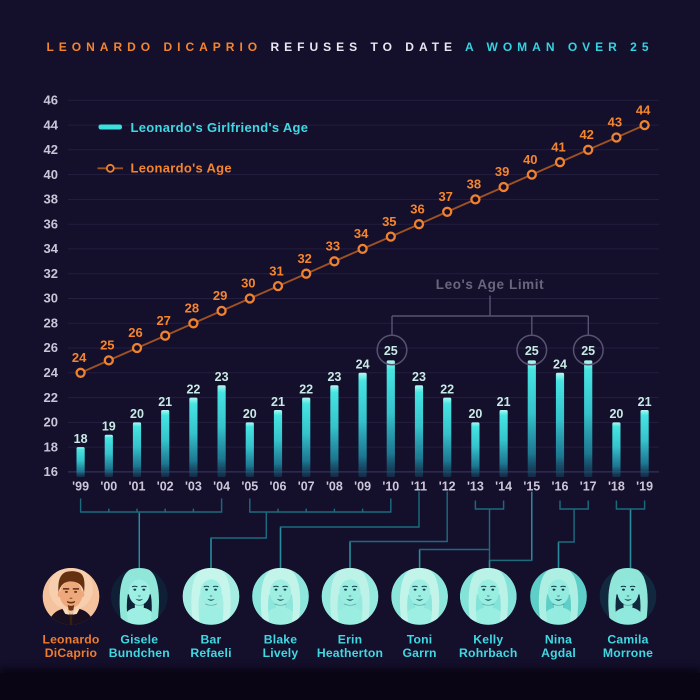  I want to click on svg-text: 33, so click(333, 246).